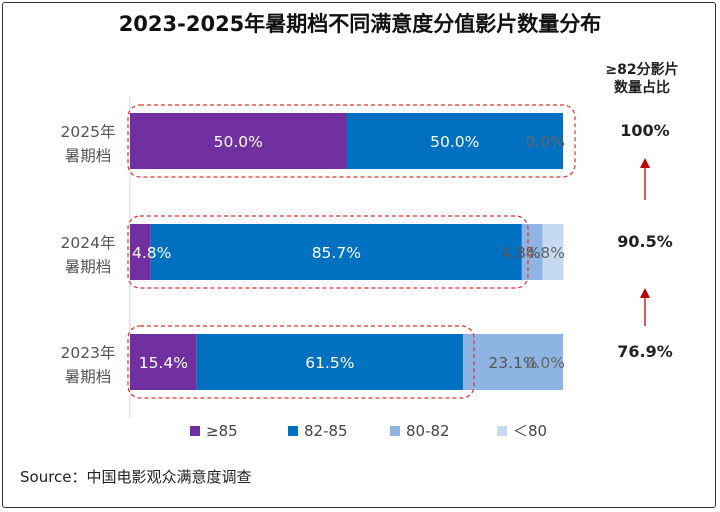  Describe the element at coordinates (360, 24) in the screenshot. I see `chart-title: 2023-2025年暑期档不同满意度分值影片数量分布` at that location.